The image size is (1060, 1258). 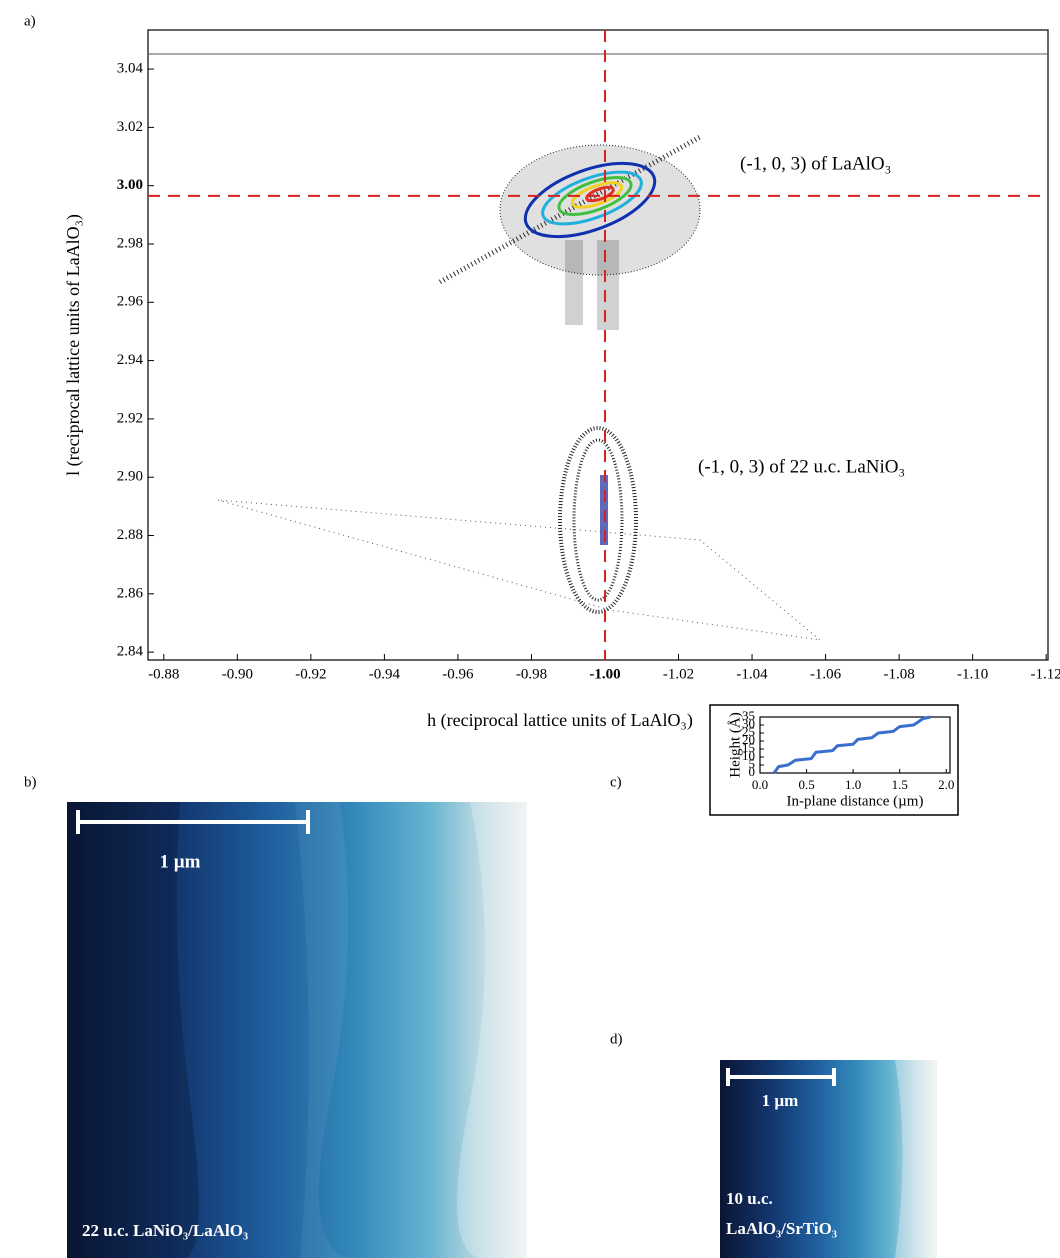 What do you see at coordinates (130, 418) in the screenshot?
I see `y-tick-label: 2.92` at bounding box center [130, 418].